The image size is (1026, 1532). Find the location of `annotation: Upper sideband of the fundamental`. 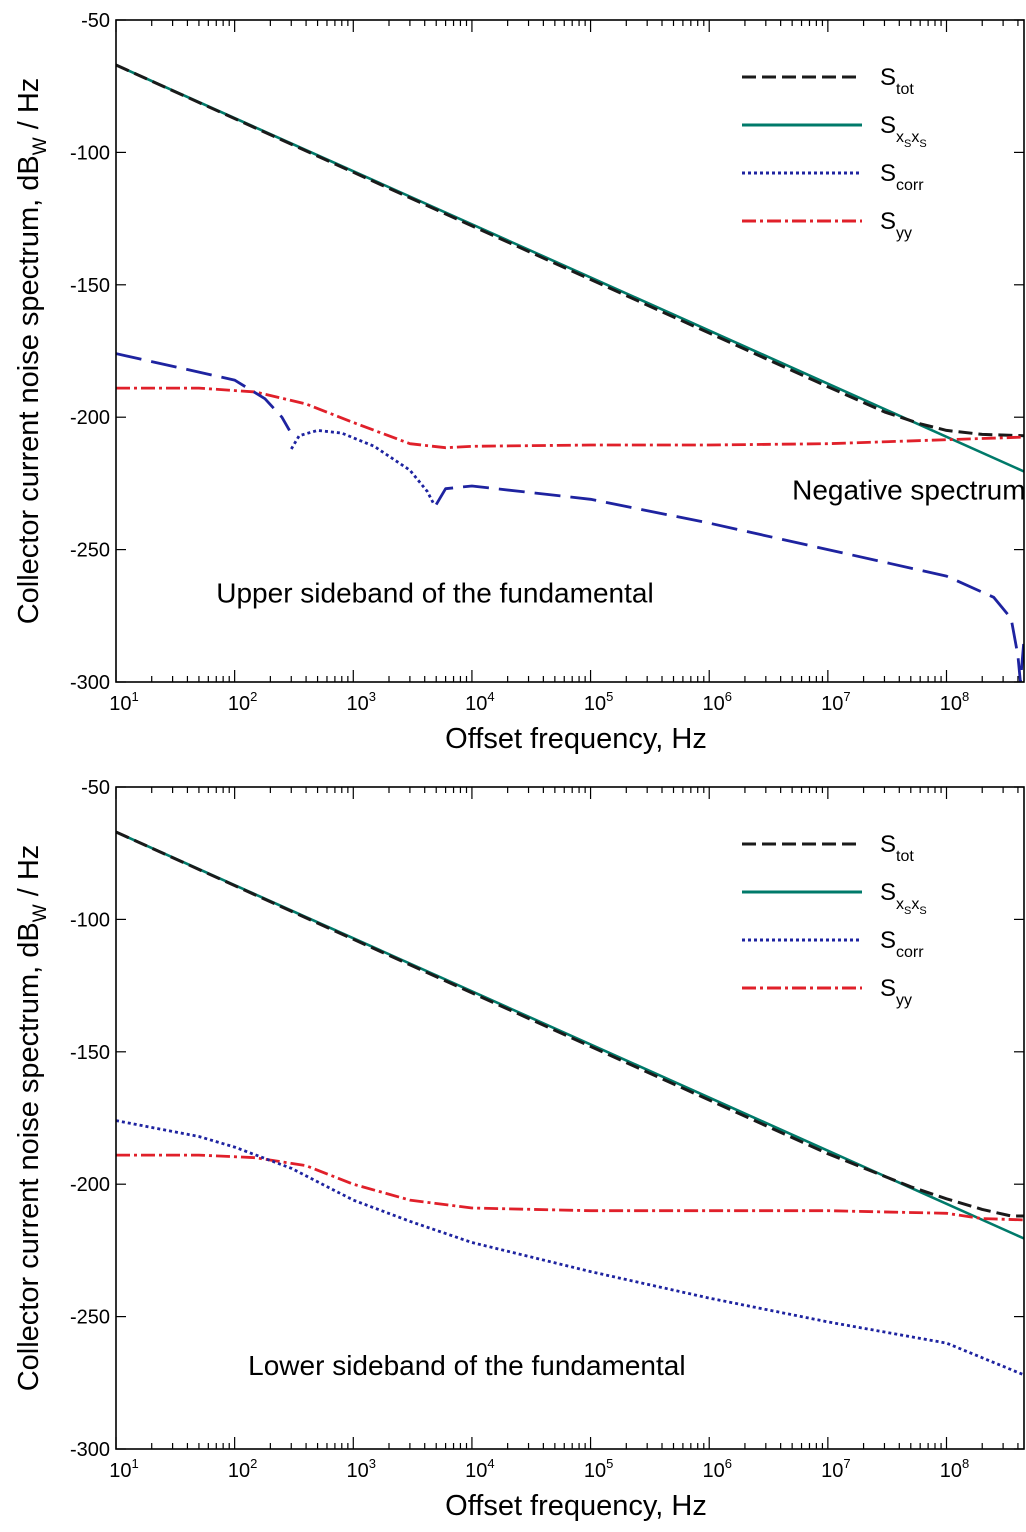

annotation: Upper sideband of the fundamental is located at coordinates (434, 593).